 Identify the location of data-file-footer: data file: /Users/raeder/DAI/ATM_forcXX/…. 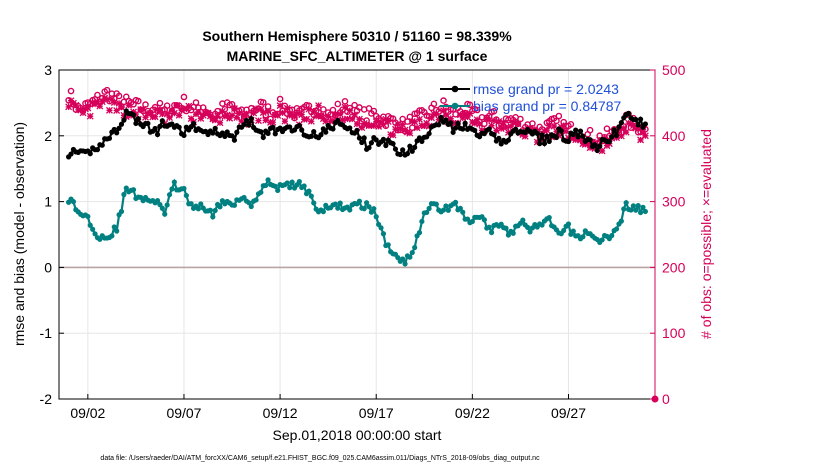
(320, 458).